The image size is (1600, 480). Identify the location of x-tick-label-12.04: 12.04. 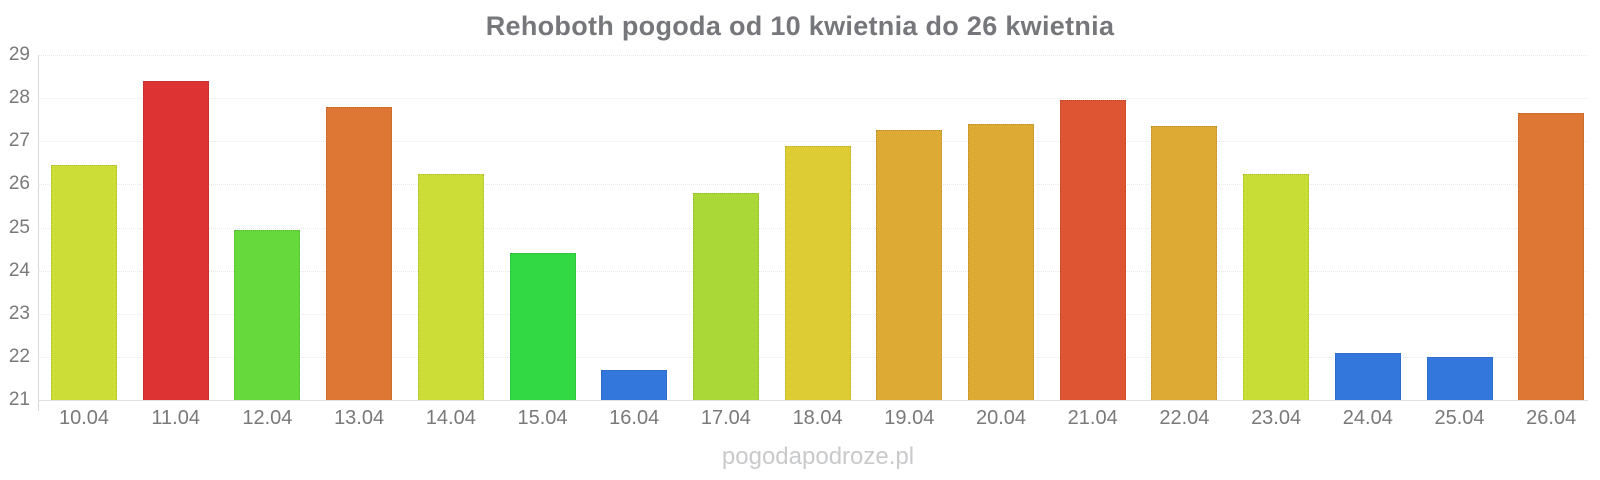
(267, 418).